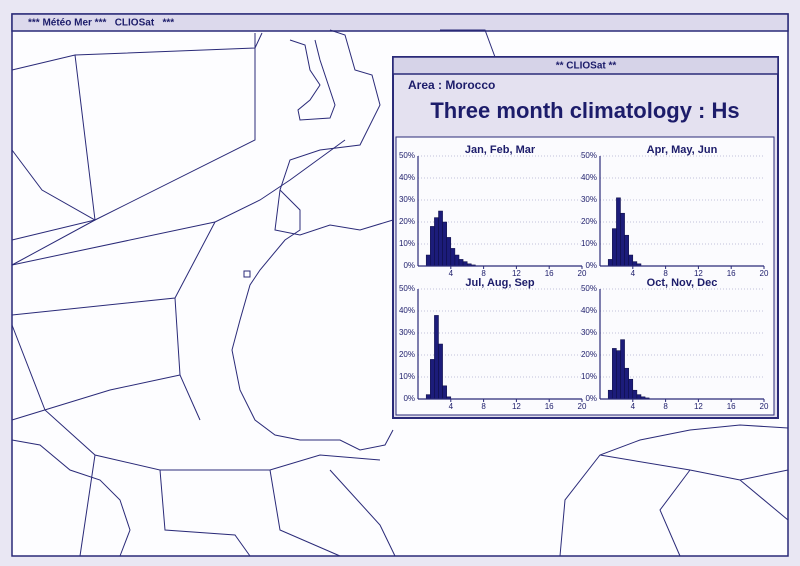 The image size is (800, 566). I want to click on chart-title: Apr, May, Jun, so click(682, 150).